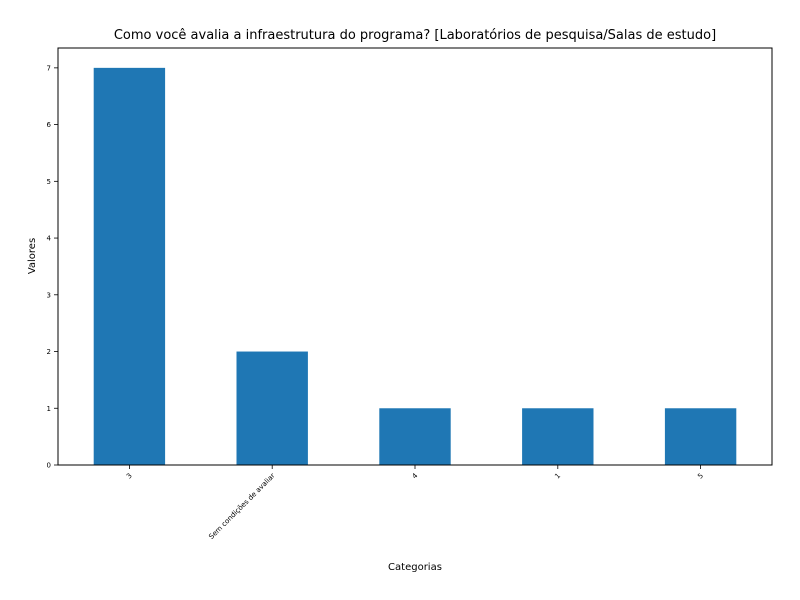  What do you see at coordinates (49, 352) in the screenshot?
I see `y-tick-label: 2` at bounding box center [49, 352].